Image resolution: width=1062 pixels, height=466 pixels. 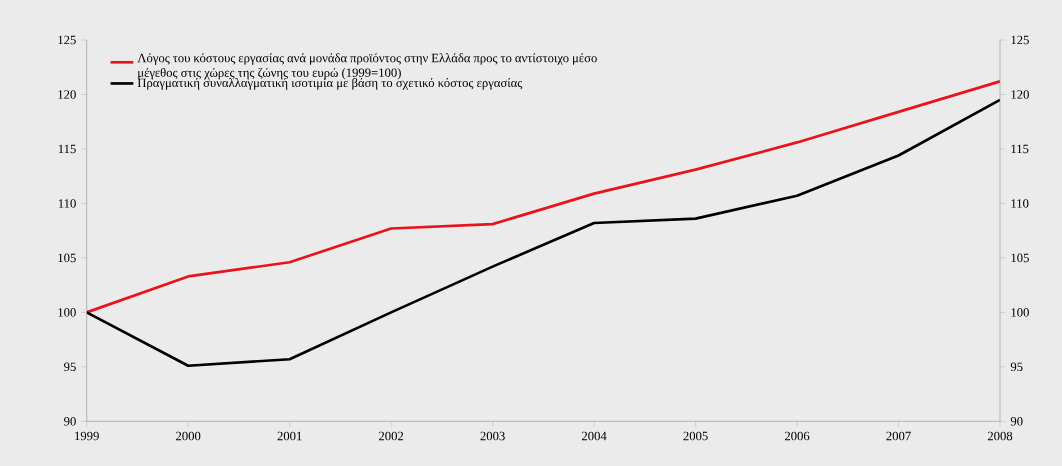 What do you see at coordinates (67, 40) in the screenshot?
I see `y2-tick-label: 125` at bounding box center [67, 40].